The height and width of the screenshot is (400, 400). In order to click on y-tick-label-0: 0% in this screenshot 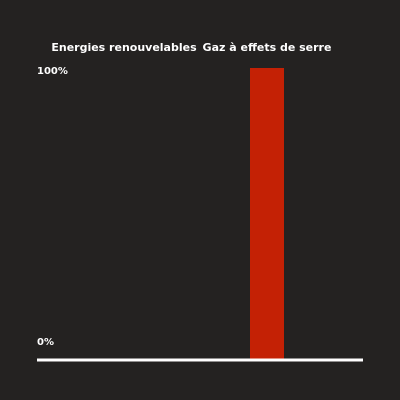, I will do `click(45, 342)`.